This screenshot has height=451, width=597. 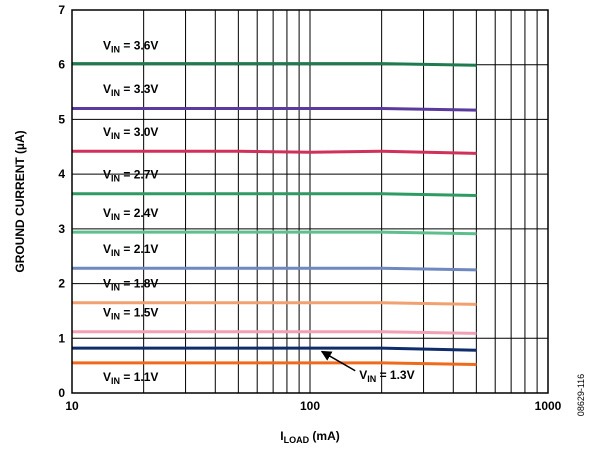 I want to click on series-label-rest: = 3.6V, so click(x=139, y=45).